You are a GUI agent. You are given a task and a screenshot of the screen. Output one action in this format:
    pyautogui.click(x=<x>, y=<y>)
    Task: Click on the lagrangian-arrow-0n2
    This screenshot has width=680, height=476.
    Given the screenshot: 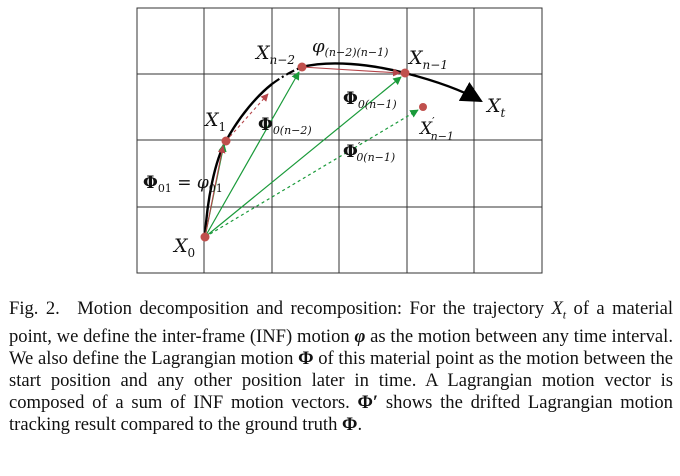 What is the action you would take?
    pyautogui.click(x=252, y=154)
    